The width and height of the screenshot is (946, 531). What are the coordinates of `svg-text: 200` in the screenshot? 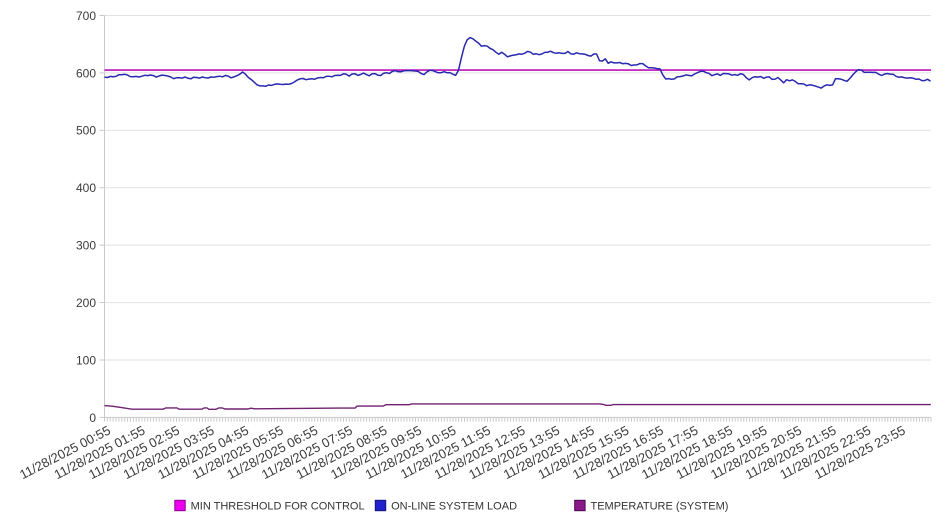 It's located at (86, 303).